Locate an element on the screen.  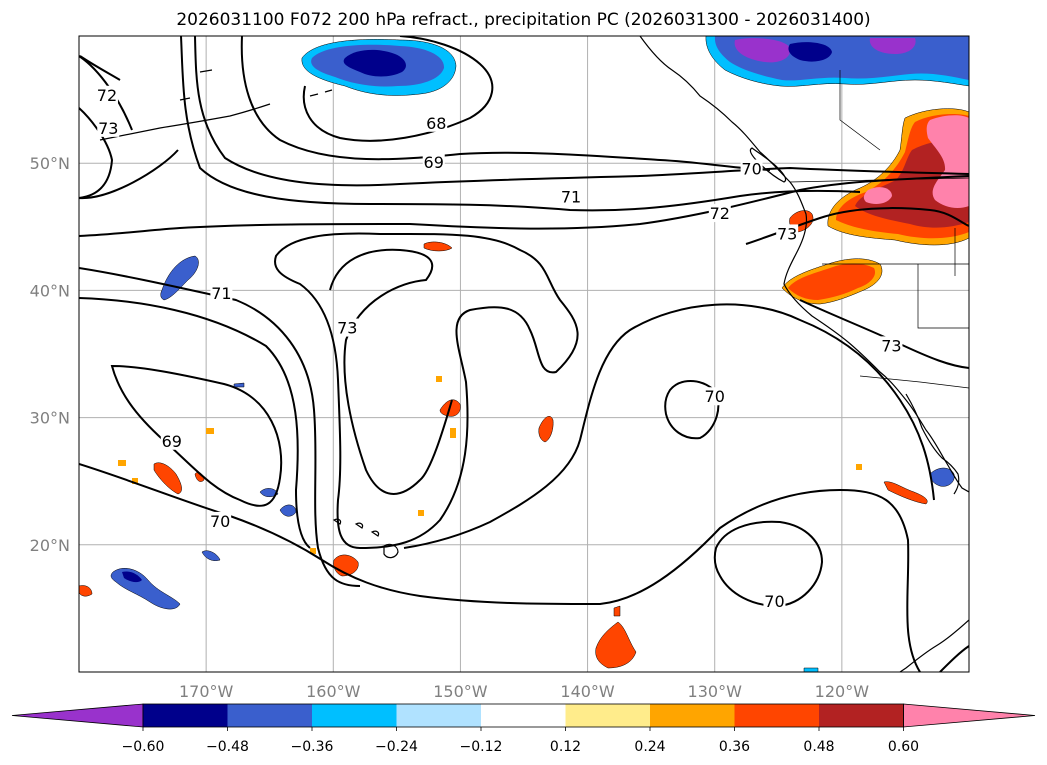
contour-70-north is located at coordinates (581, 111).